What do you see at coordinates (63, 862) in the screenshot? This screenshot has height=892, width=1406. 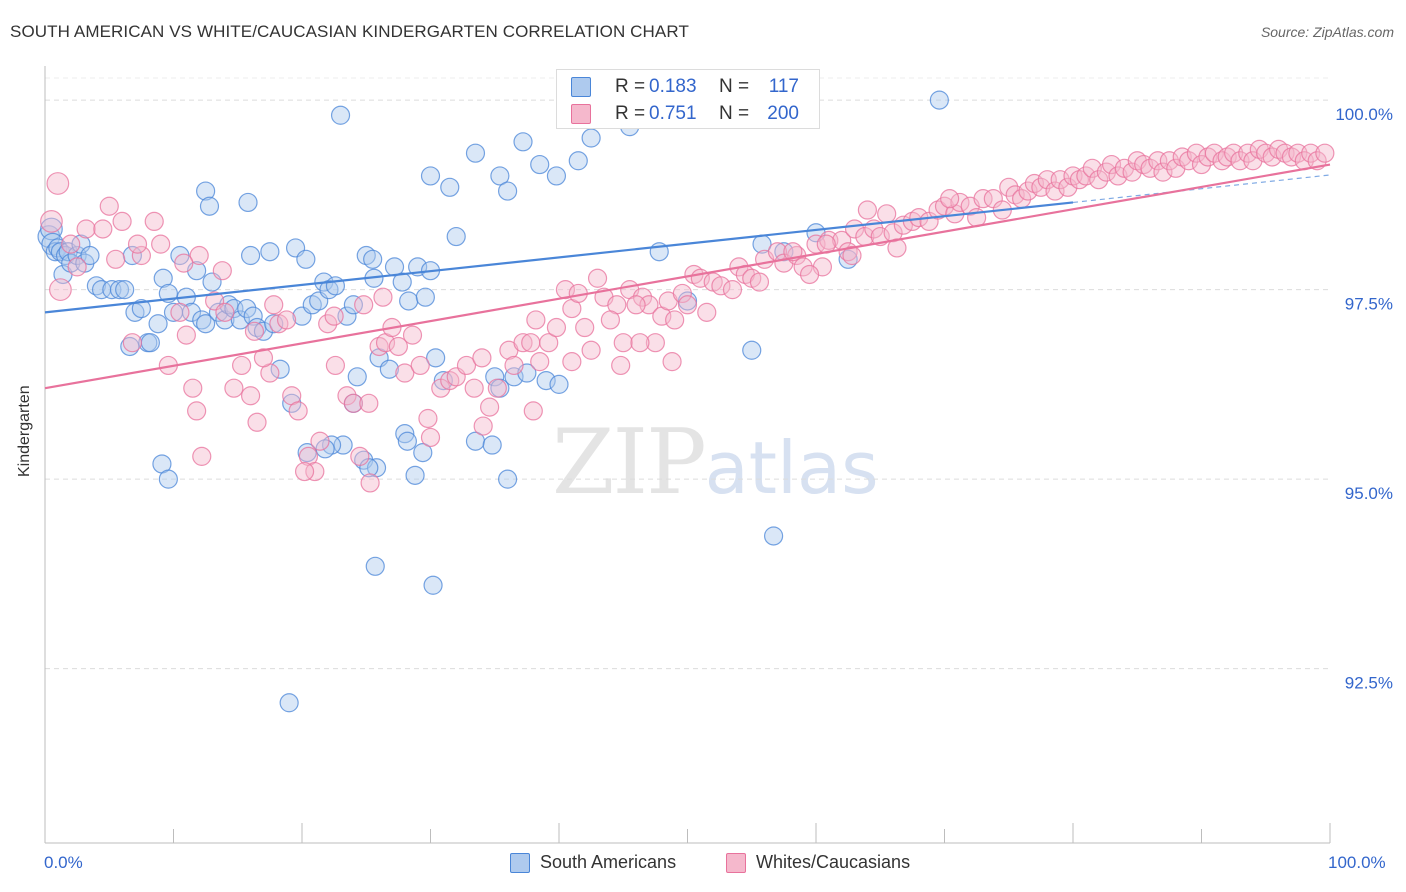 I see `x-tick-label-min: 0.0%` at bounding box center [63, 862].